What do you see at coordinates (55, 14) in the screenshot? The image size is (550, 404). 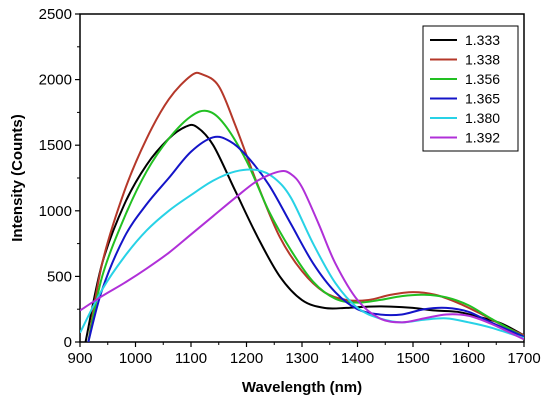 I see `y-tick-label: 2500` at bounding box center [55, 14].